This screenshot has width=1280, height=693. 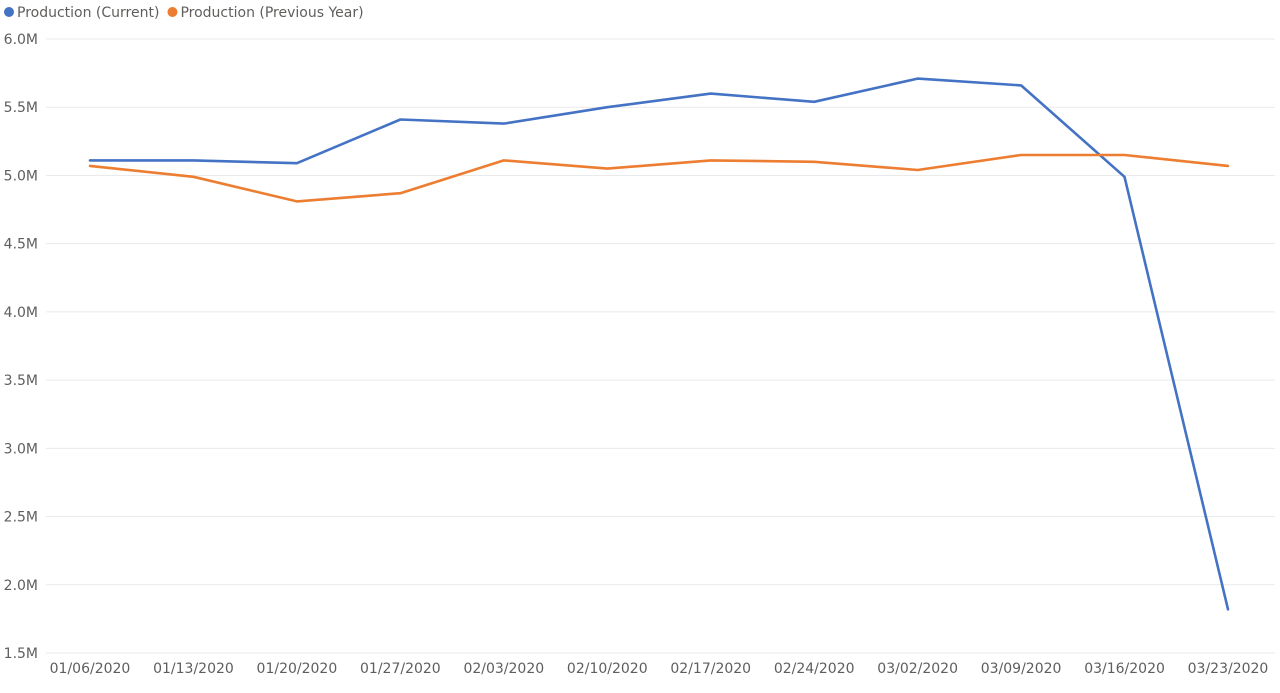 I want to click on x-tick-label: 02/24/2020, so click(x=814, y=669).